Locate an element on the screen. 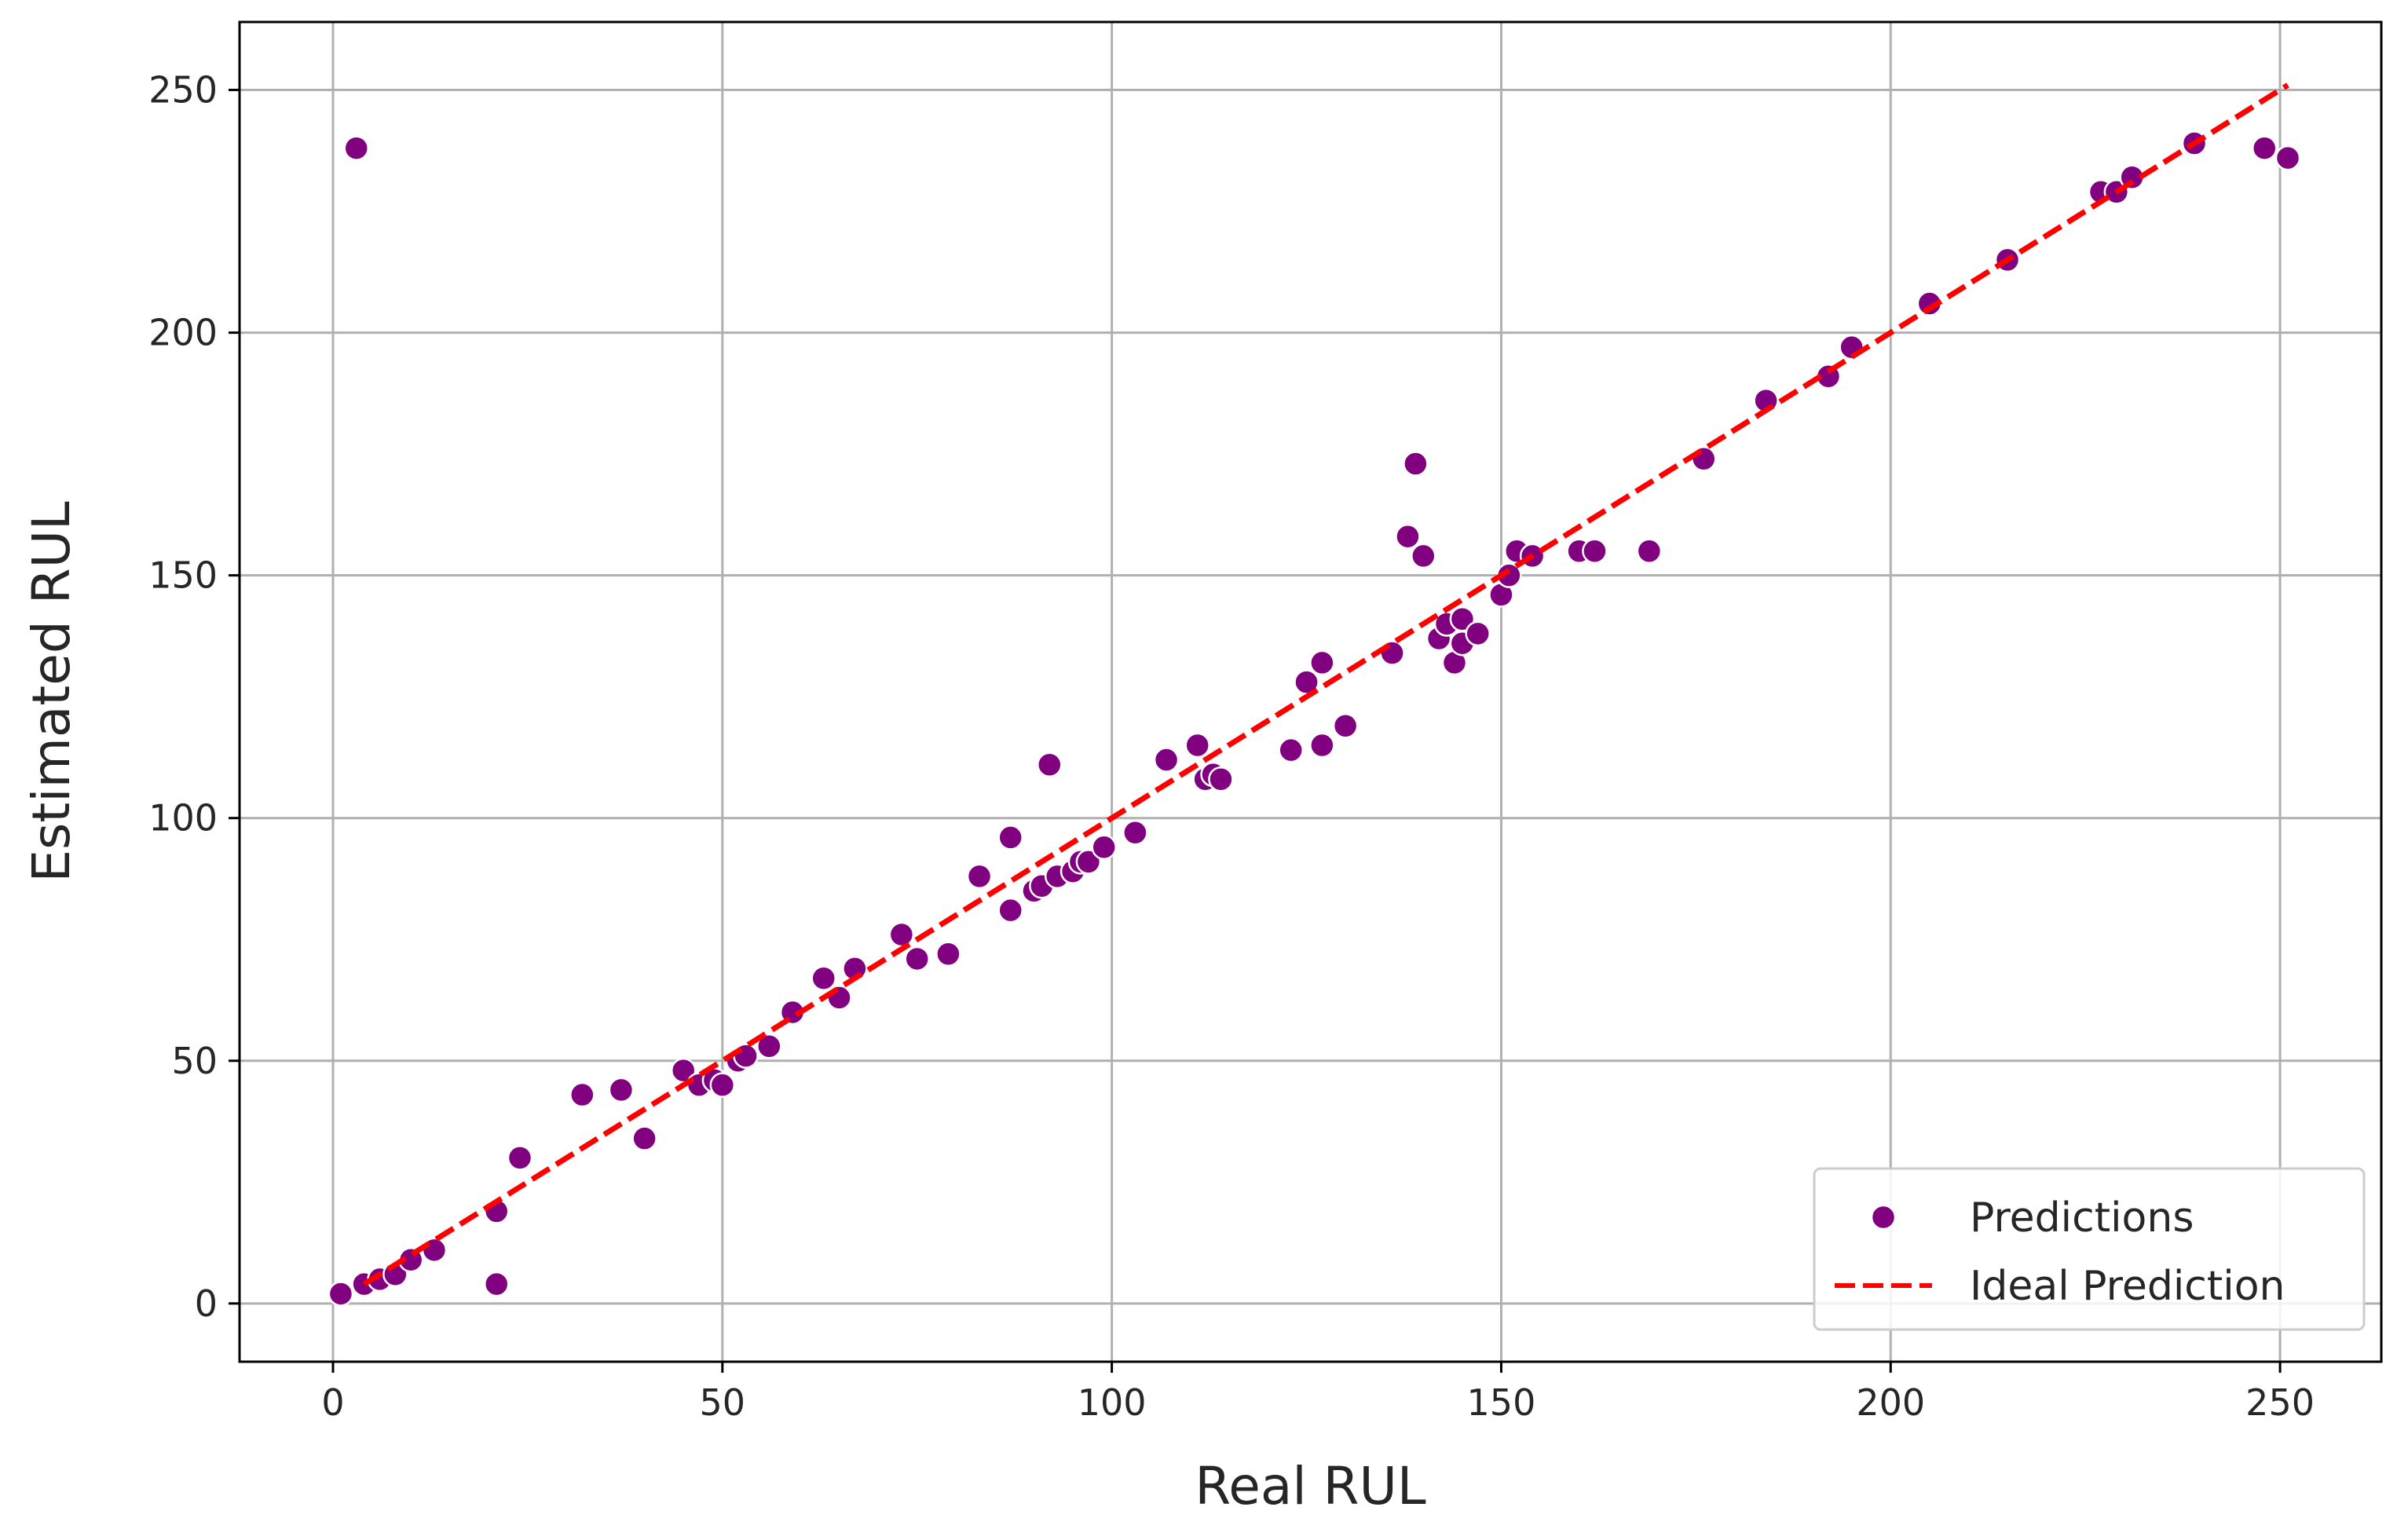 The image size is (2408, 1529). y-axis-label: Estimated RUL is located at coordinates (51, 692).